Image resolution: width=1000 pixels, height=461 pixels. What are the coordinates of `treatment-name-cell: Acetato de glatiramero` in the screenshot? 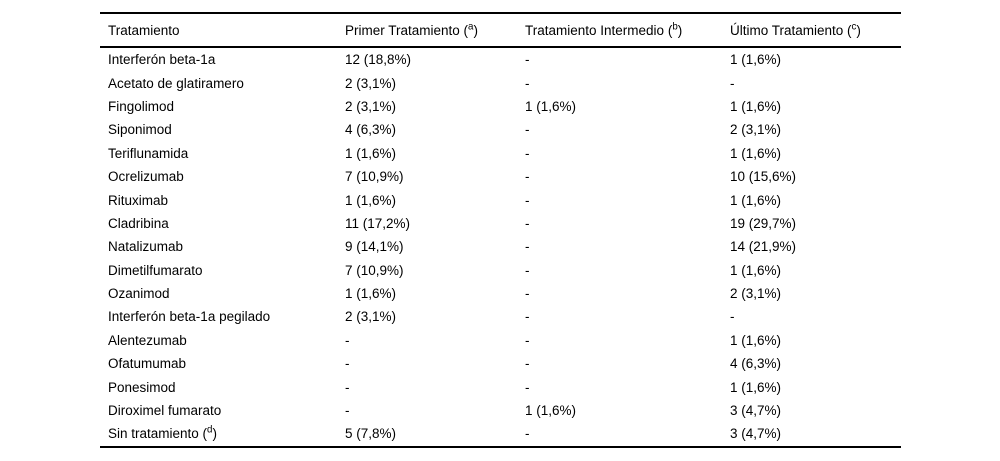 It's located at (176, 83).